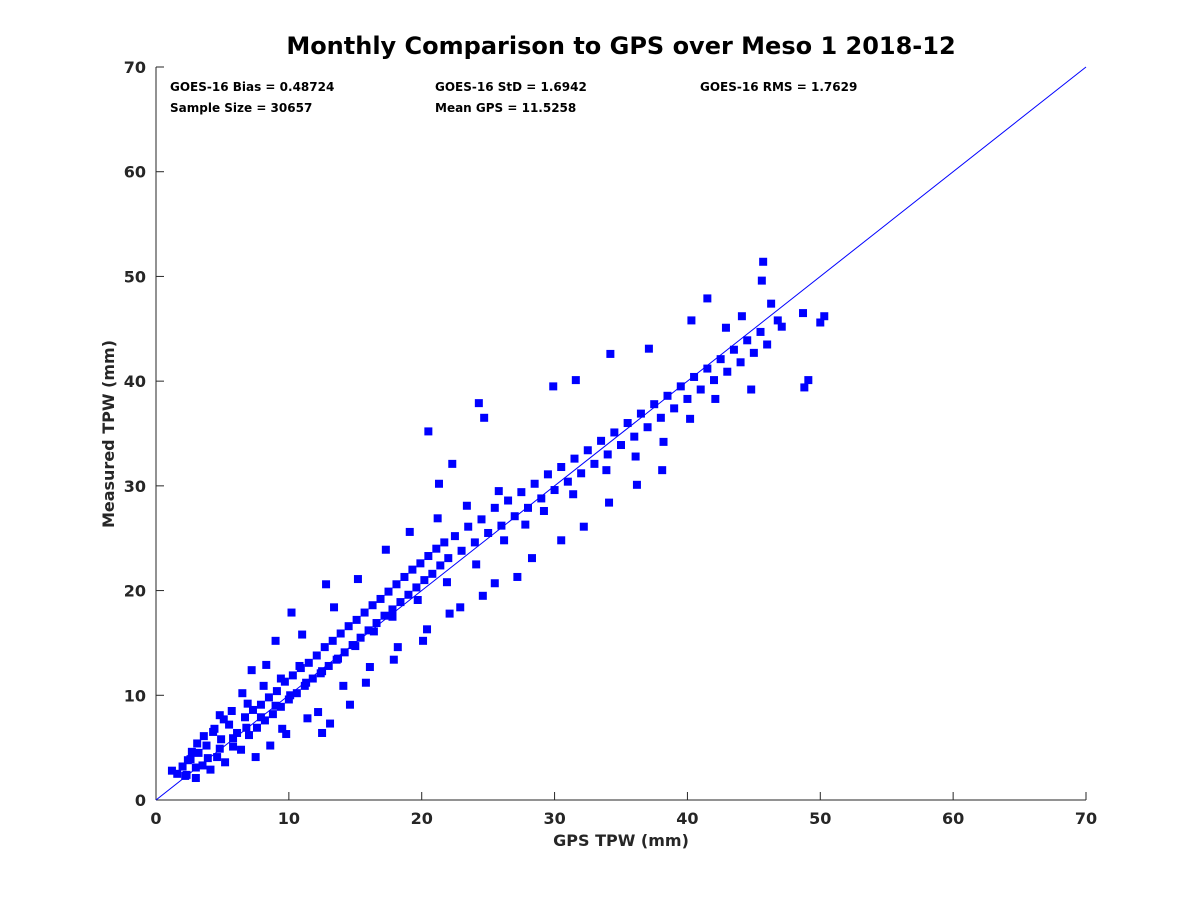  What do you see at coordinates (1086, 818) in the screenshot?
I see `x-tick-label: 70` at bounding box center [1086, 818].